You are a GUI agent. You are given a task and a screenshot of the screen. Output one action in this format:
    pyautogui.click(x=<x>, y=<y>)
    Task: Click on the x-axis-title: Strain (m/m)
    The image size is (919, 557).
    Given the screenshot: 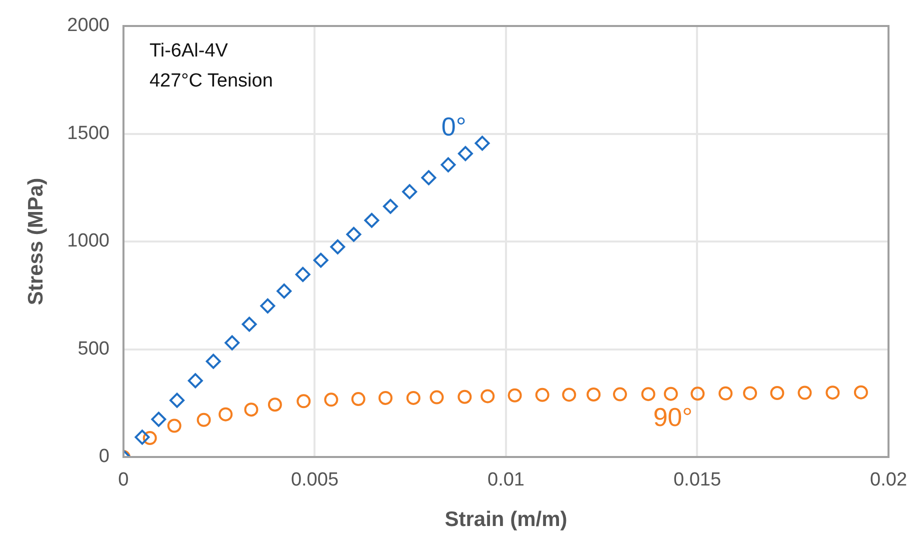 What is the action you would take?
    pyautogui.click(x=506, y=520)
    